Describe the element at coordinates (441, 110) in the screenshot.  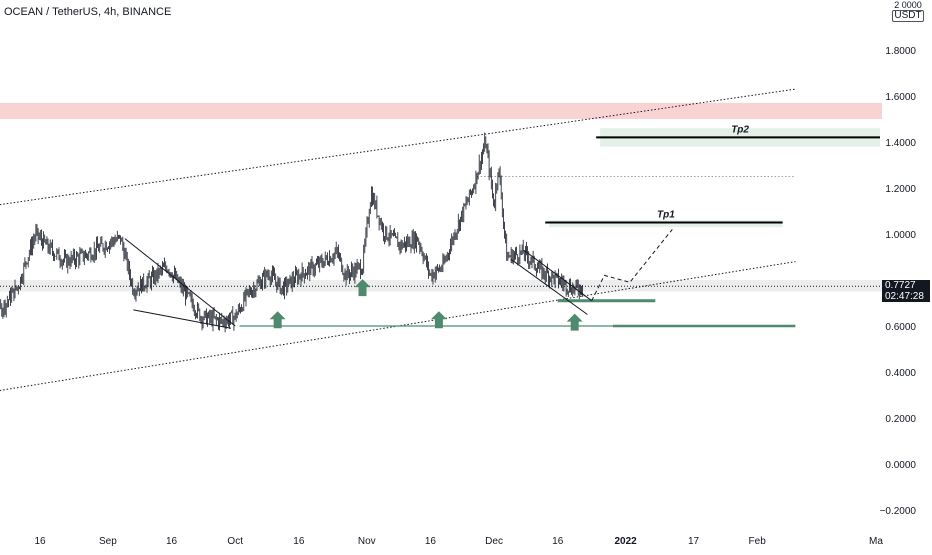
I see `resistance-zone` at that location.